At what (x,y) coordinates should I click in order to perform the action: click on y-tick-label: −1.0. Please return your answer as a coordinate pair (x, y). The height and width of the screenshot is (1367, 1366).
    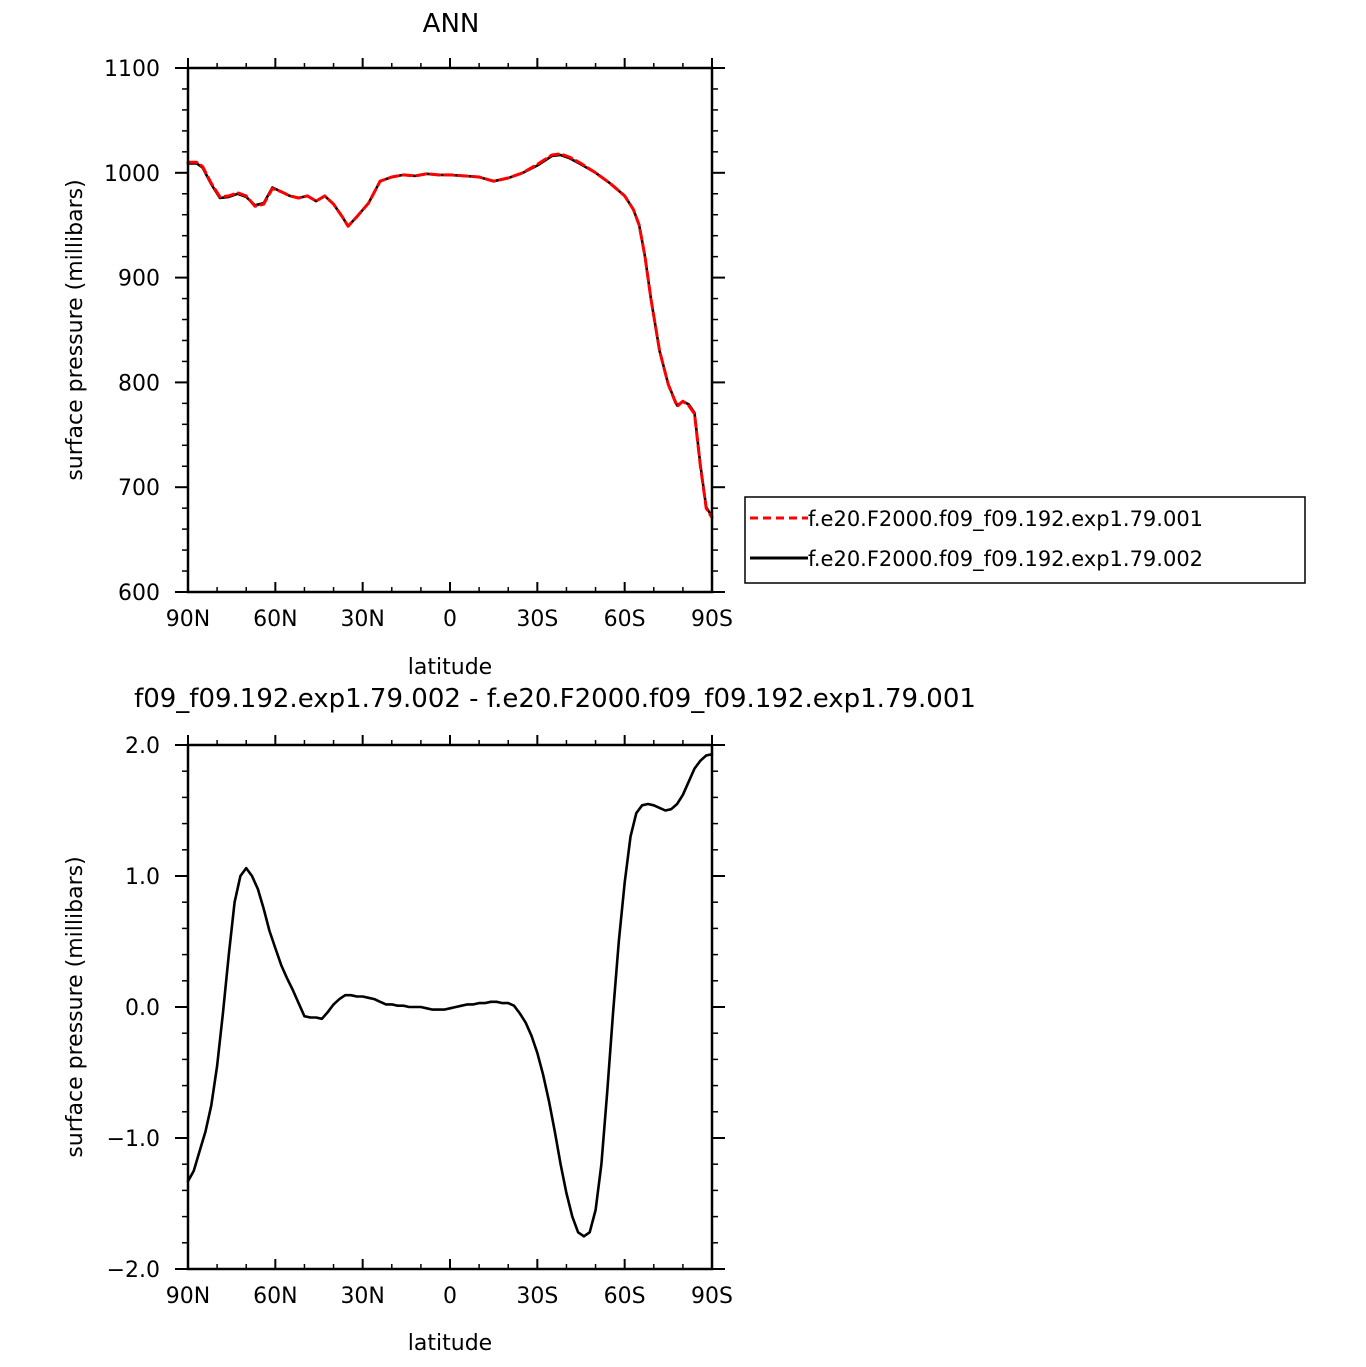
    Looking at the image, I should click on (133, 1139).